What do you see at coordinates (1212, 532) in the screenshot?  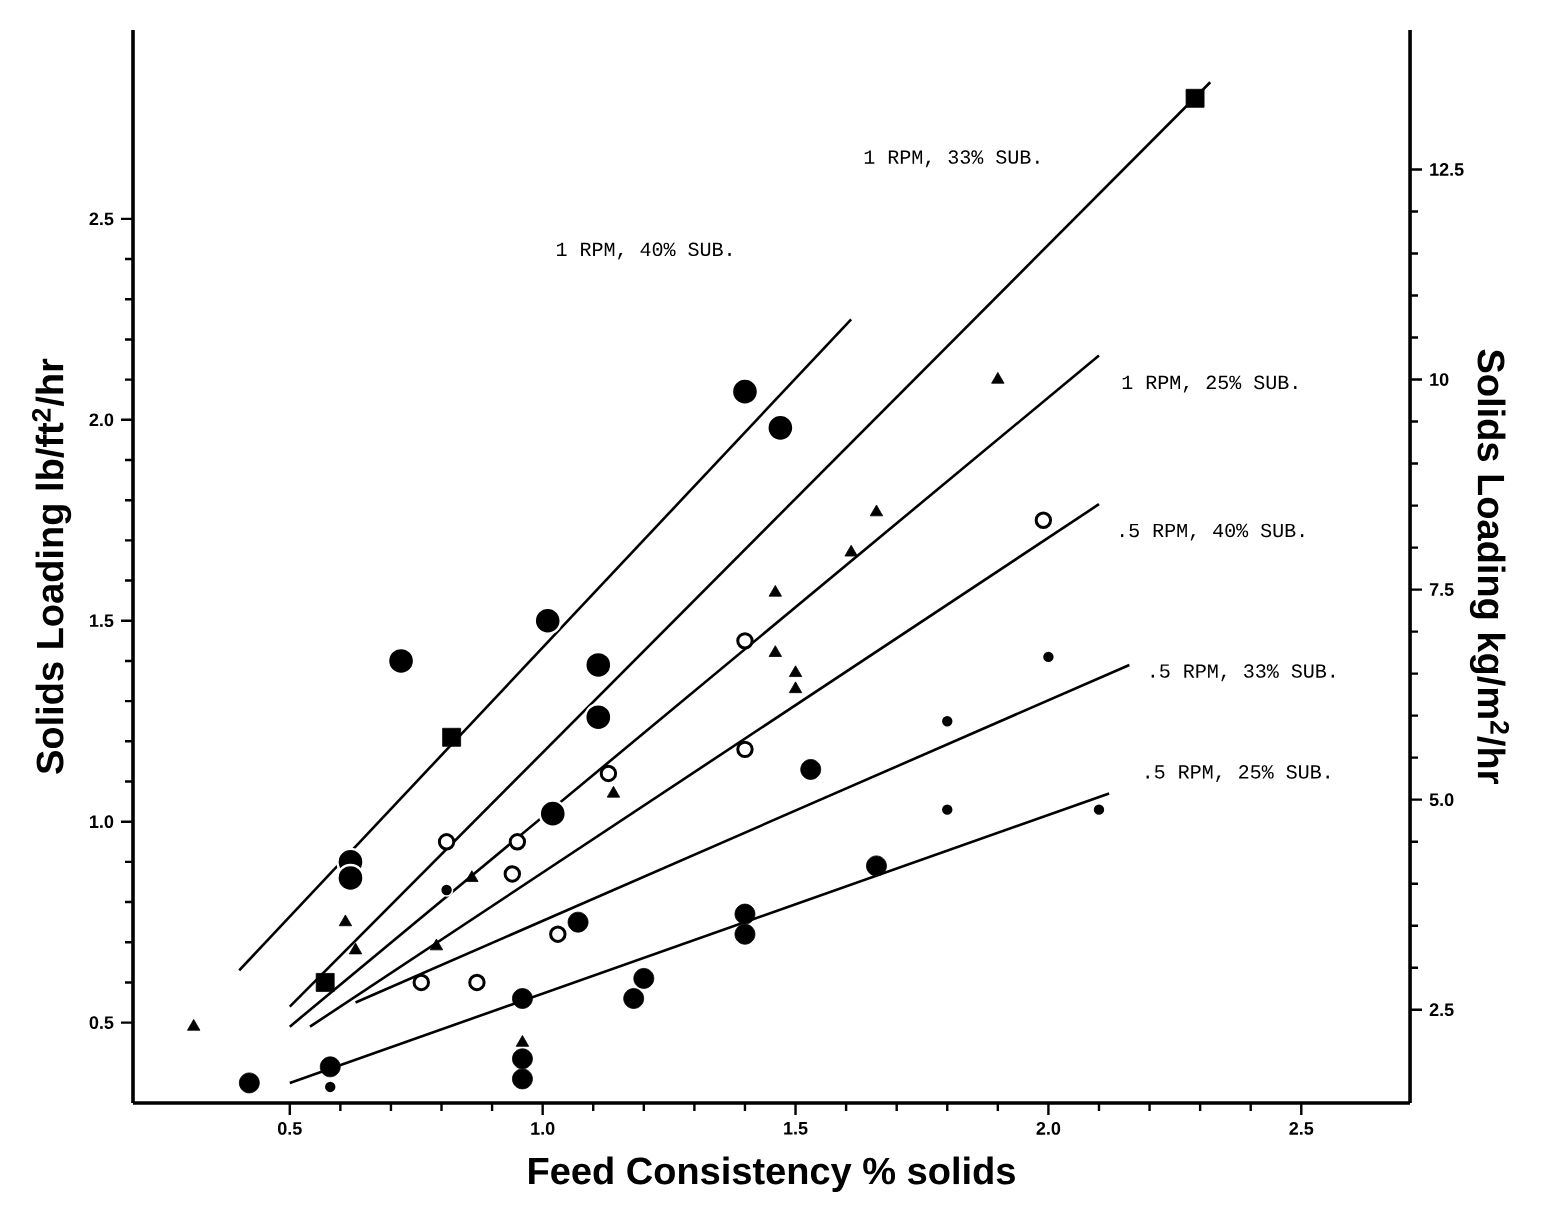 I see `annotation: .5 RPM, 40% SUB.` at bounding box center [1212, 532].